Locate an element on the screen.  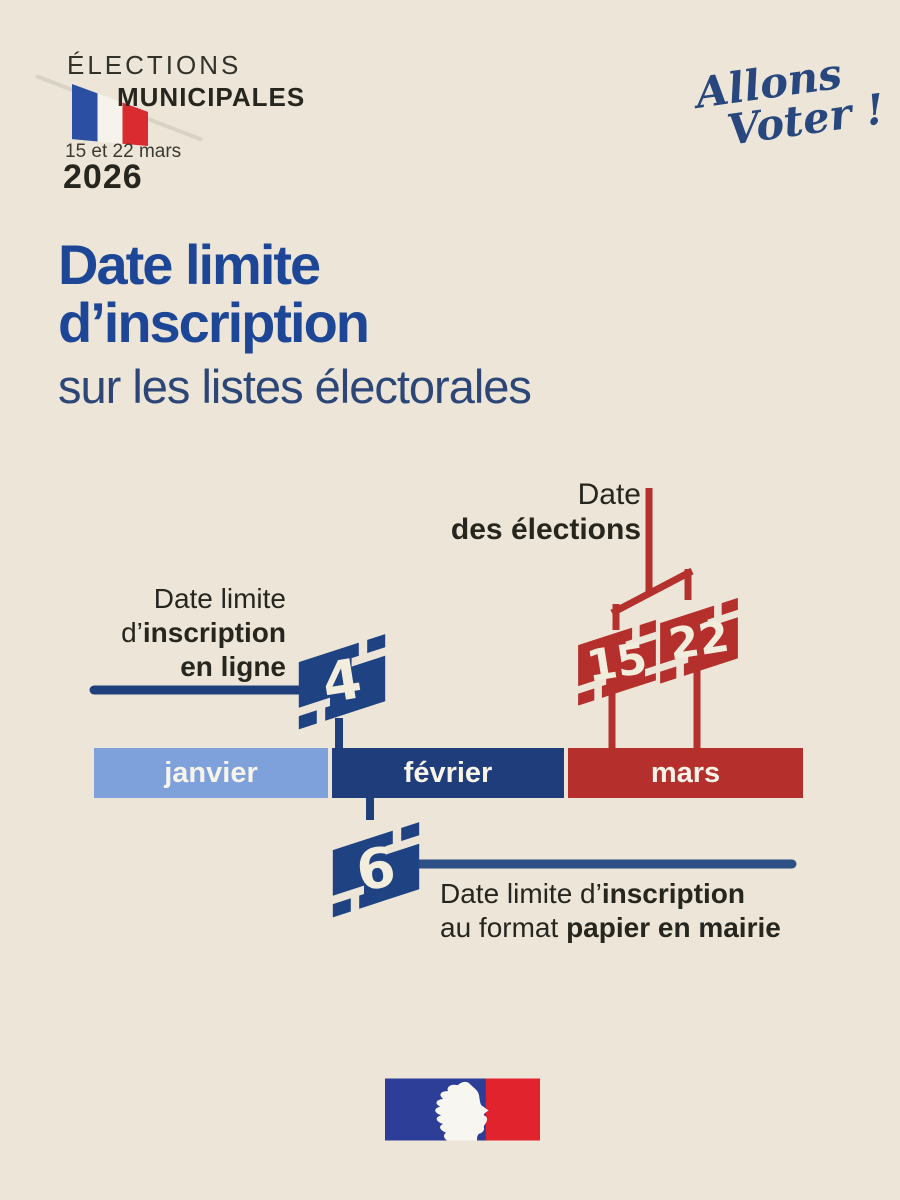
day-tag-4: 4 is located at coordinates (342, 682).